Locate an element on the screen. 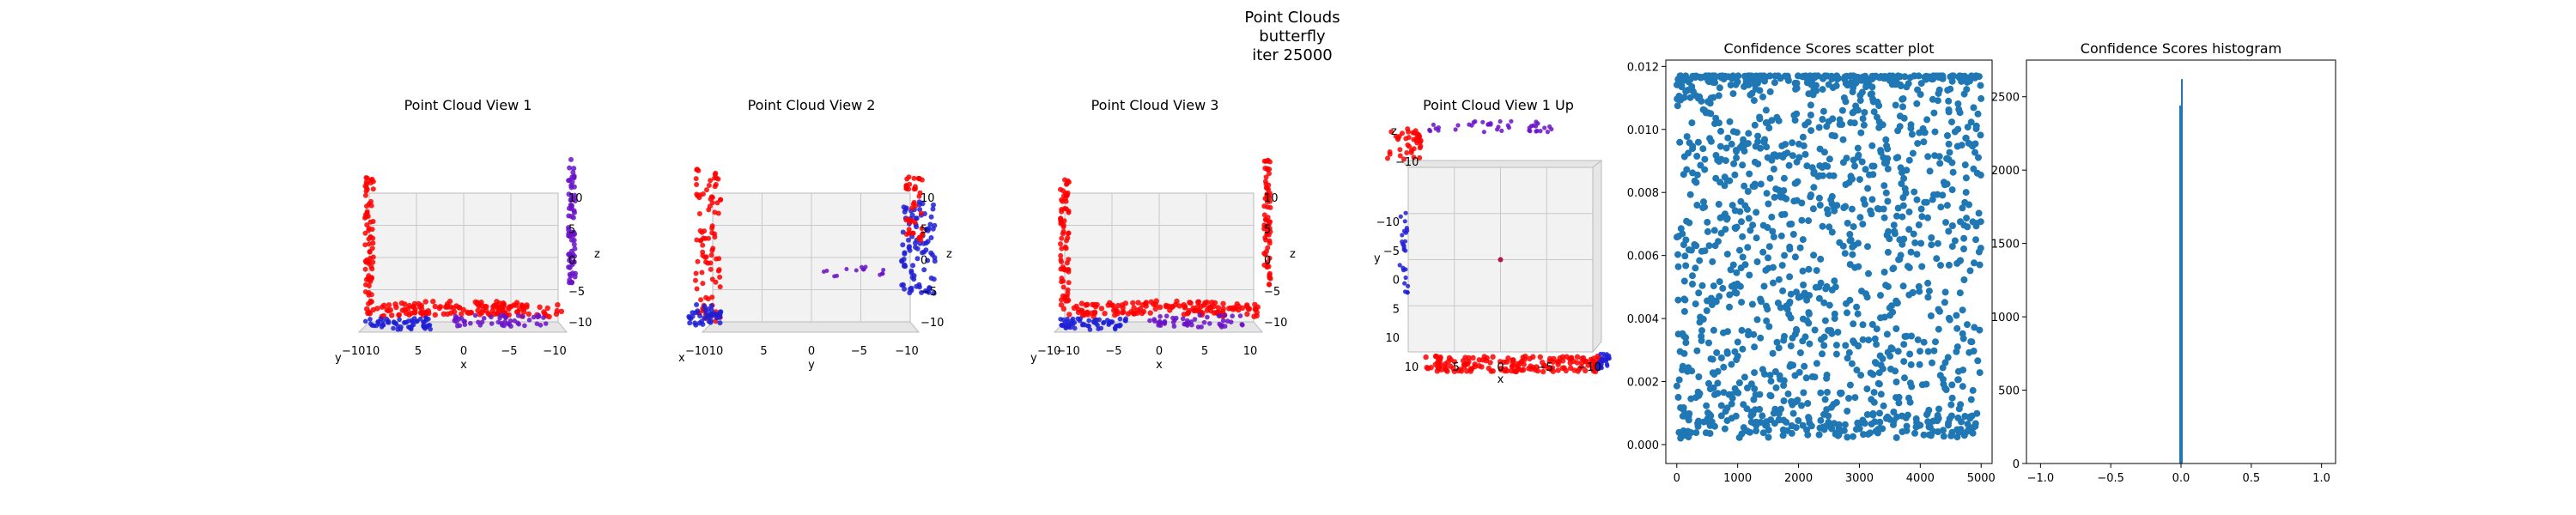  x-tick-label: 0.0 is located at coordinates (2181, 478).